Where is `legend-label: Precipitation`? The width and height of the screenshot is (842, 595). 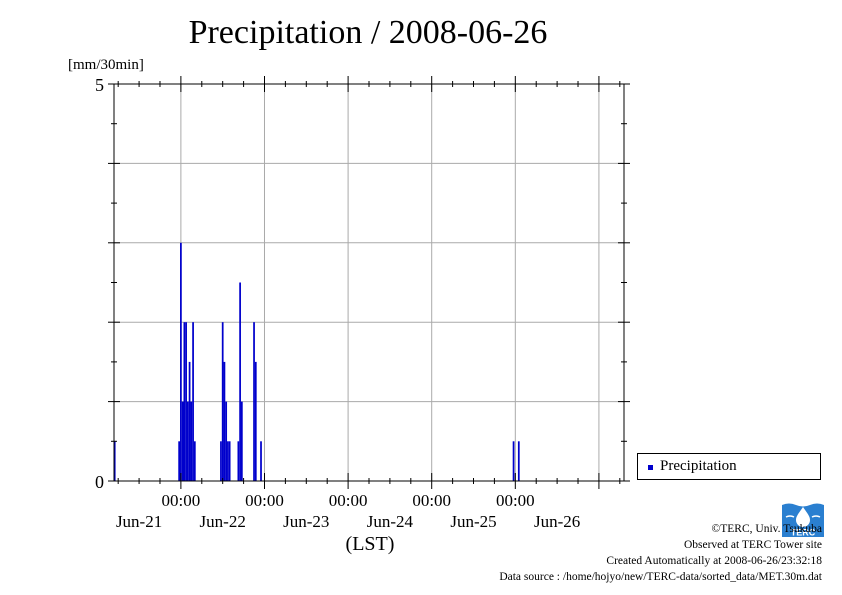 legend-label: Precipitation is located at coordinates (698, 466).